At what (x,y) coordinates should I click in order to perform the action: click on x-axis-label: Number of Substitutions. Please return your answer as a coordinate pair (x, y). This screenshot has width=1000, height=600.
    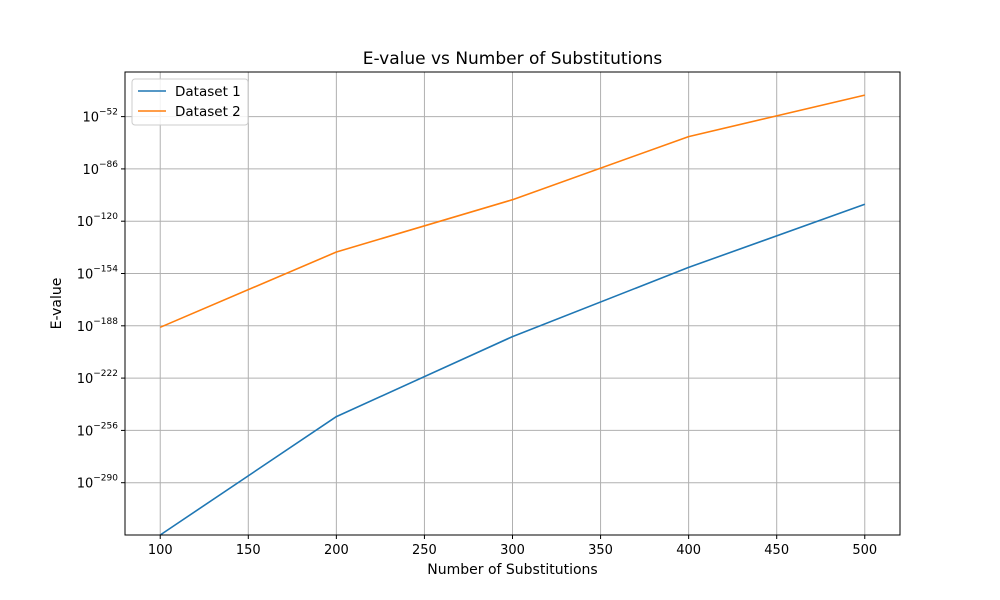
    Looking at the image, I should click on (512, 570).